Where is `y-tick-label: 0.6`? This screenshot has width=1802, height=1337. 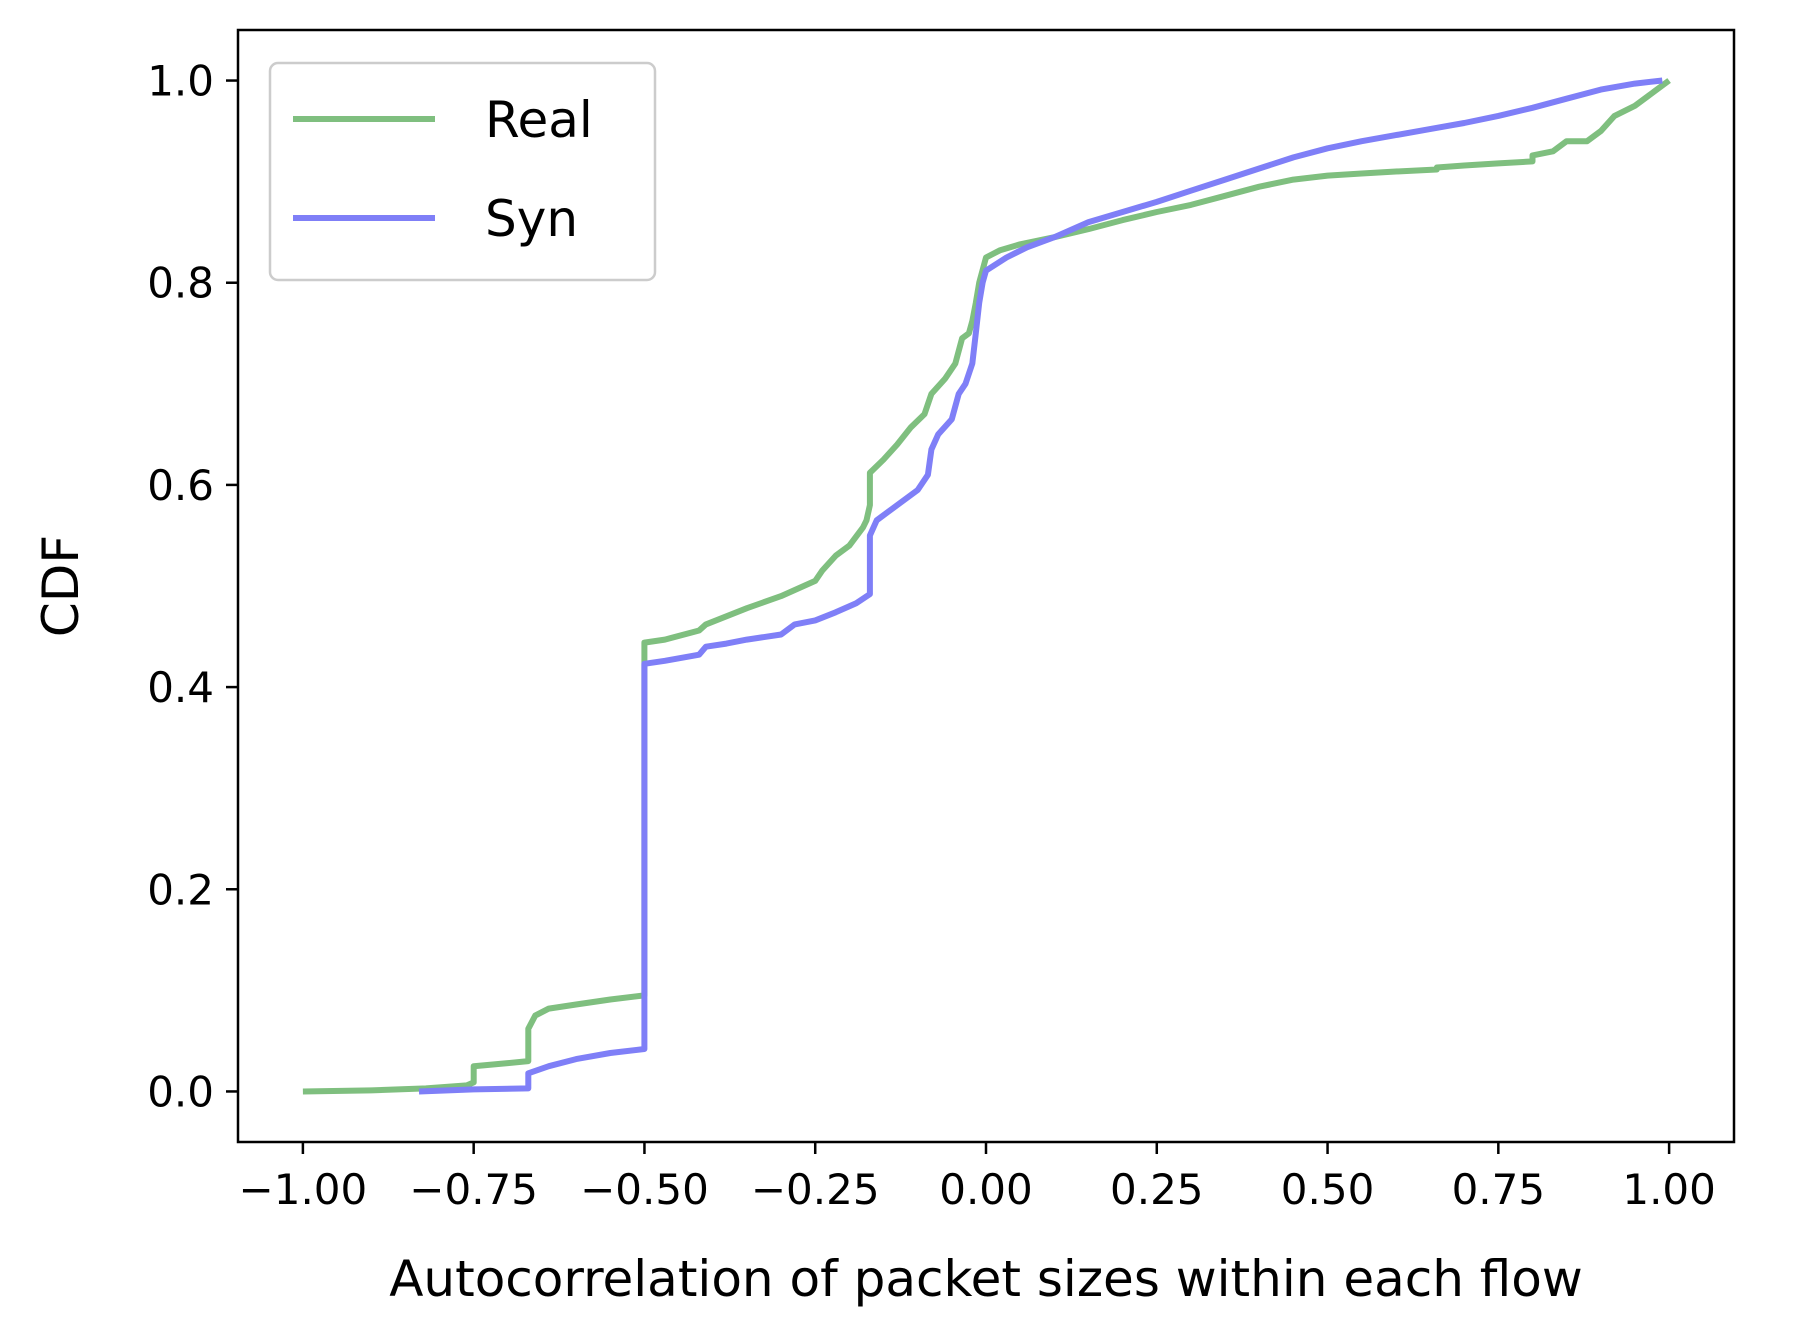
y-tick-label: 0.6 is located at coordinates (180, 485).